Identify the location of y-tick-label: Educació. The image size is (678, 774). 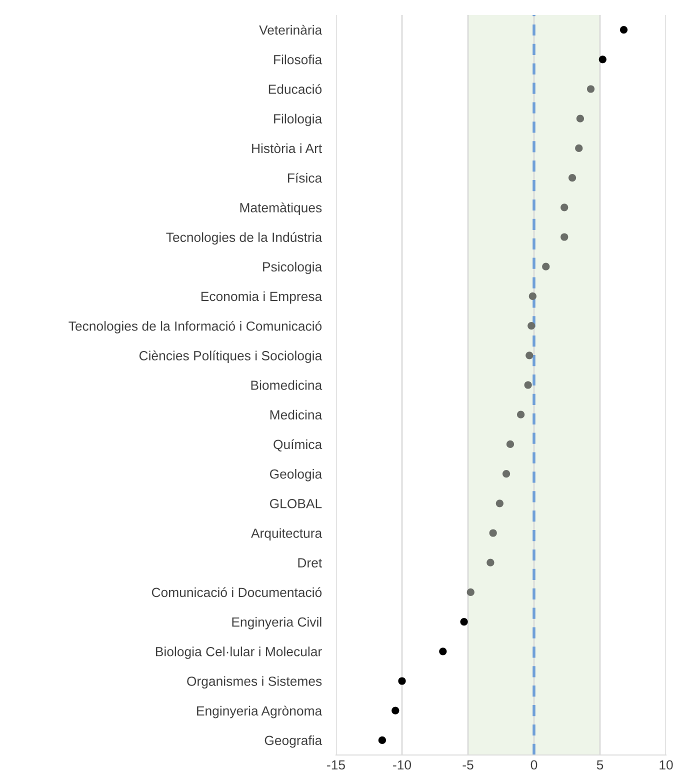
(295, 89).